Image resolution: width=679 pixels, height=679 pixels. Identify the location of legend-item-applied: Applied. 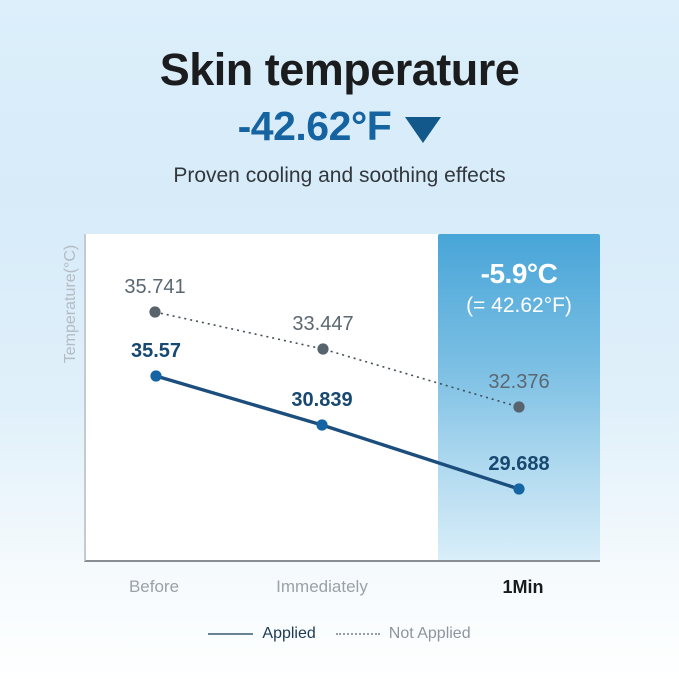
(262, 634).